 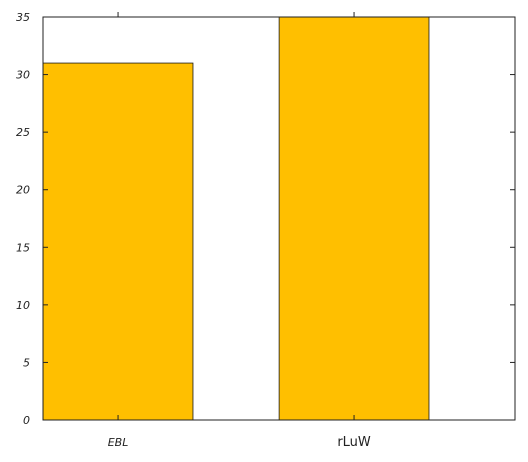 I want to click on y-tick-label: 5, so click(x=26, y=362).